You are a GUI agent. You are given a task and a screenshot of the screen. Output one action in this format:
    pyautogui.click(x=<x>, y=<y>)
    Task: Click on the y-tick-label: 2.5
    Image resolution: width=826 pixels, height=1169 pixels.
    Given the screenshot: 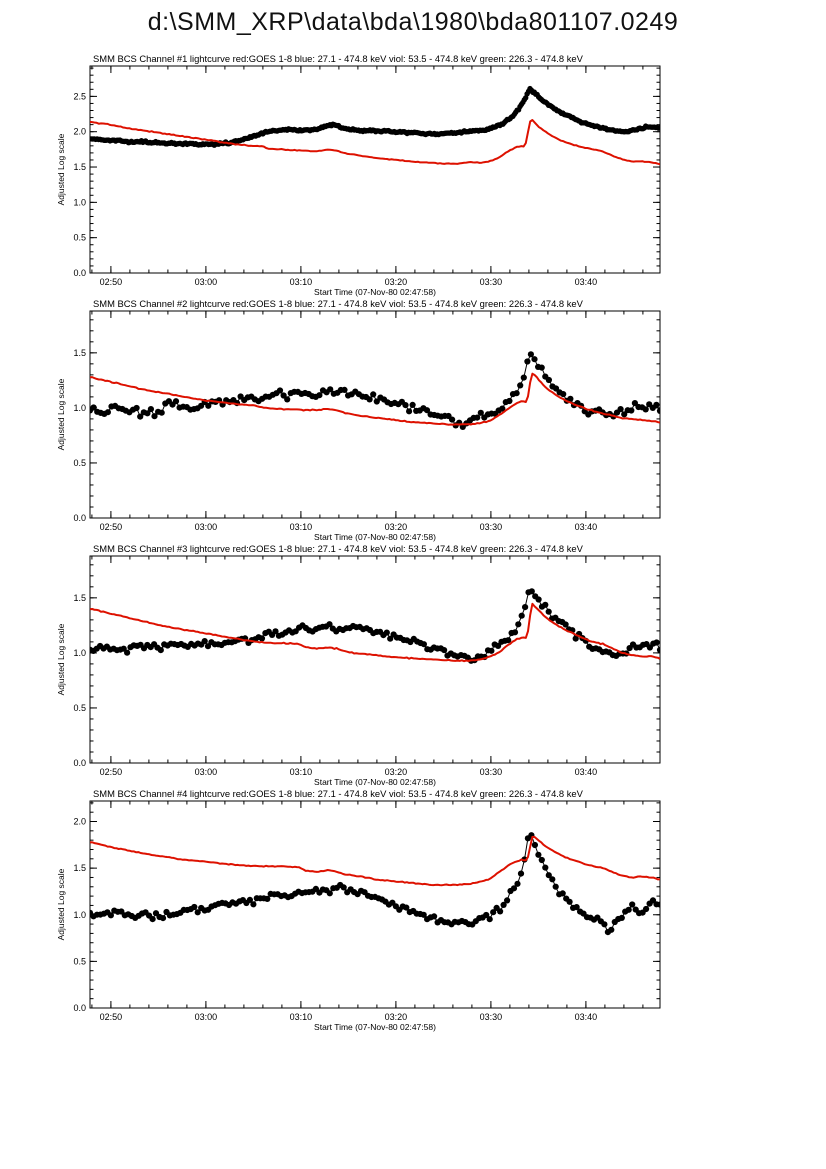 What is the action you would take?
    pyautogui.click(x=79, y=96)
    